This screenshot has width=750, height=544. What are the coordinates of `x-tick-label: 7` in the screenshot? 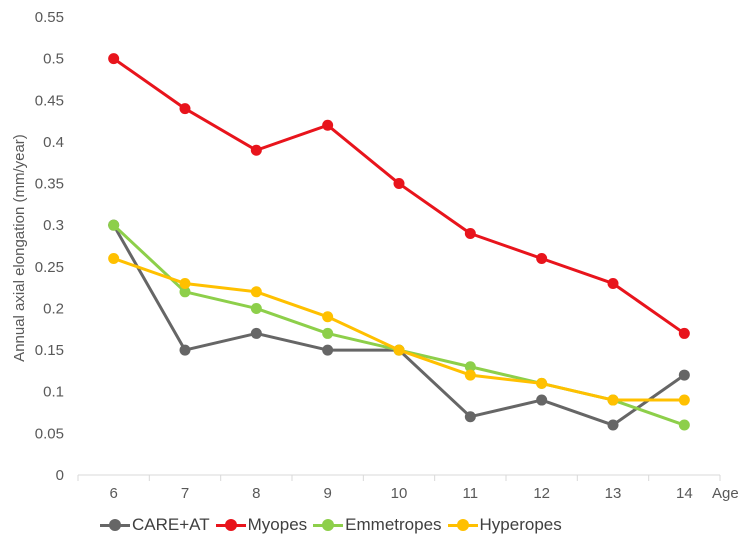 It's located at (185, 493).